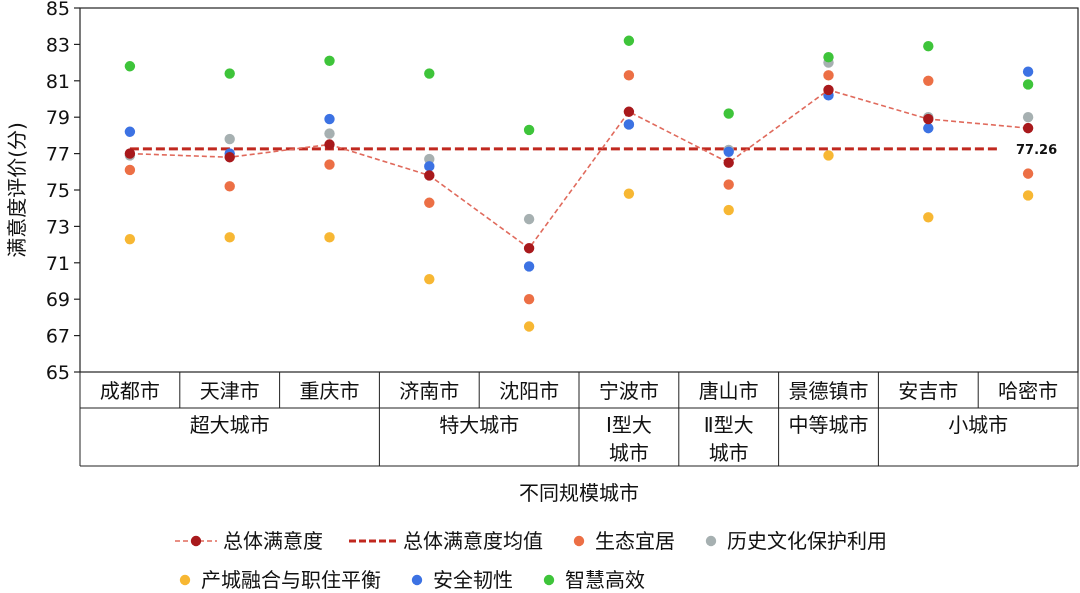  What do you see at coordinates (473, 580) in the screenshot?
I see `legend-label: 安全韧性` at bounding box center [473, 580].